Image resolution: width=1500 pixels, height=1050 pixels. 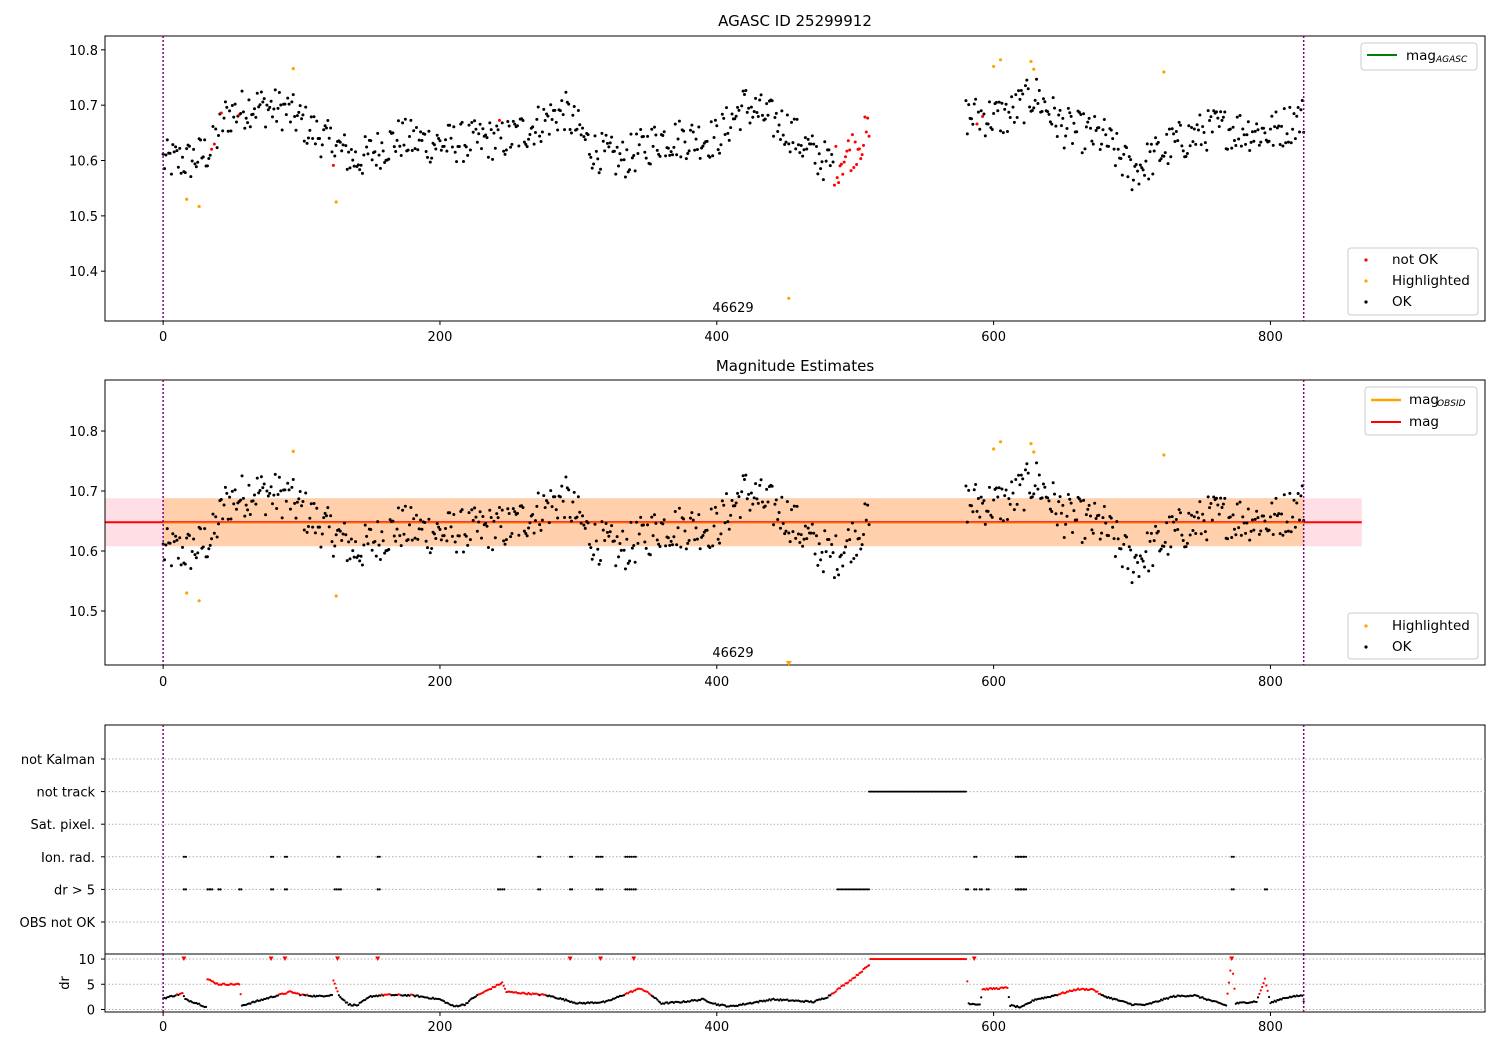 What do you see at coordinates (199, 206) in the screenshot?
I see `highlighted-point` at bounding box center [199, 206].